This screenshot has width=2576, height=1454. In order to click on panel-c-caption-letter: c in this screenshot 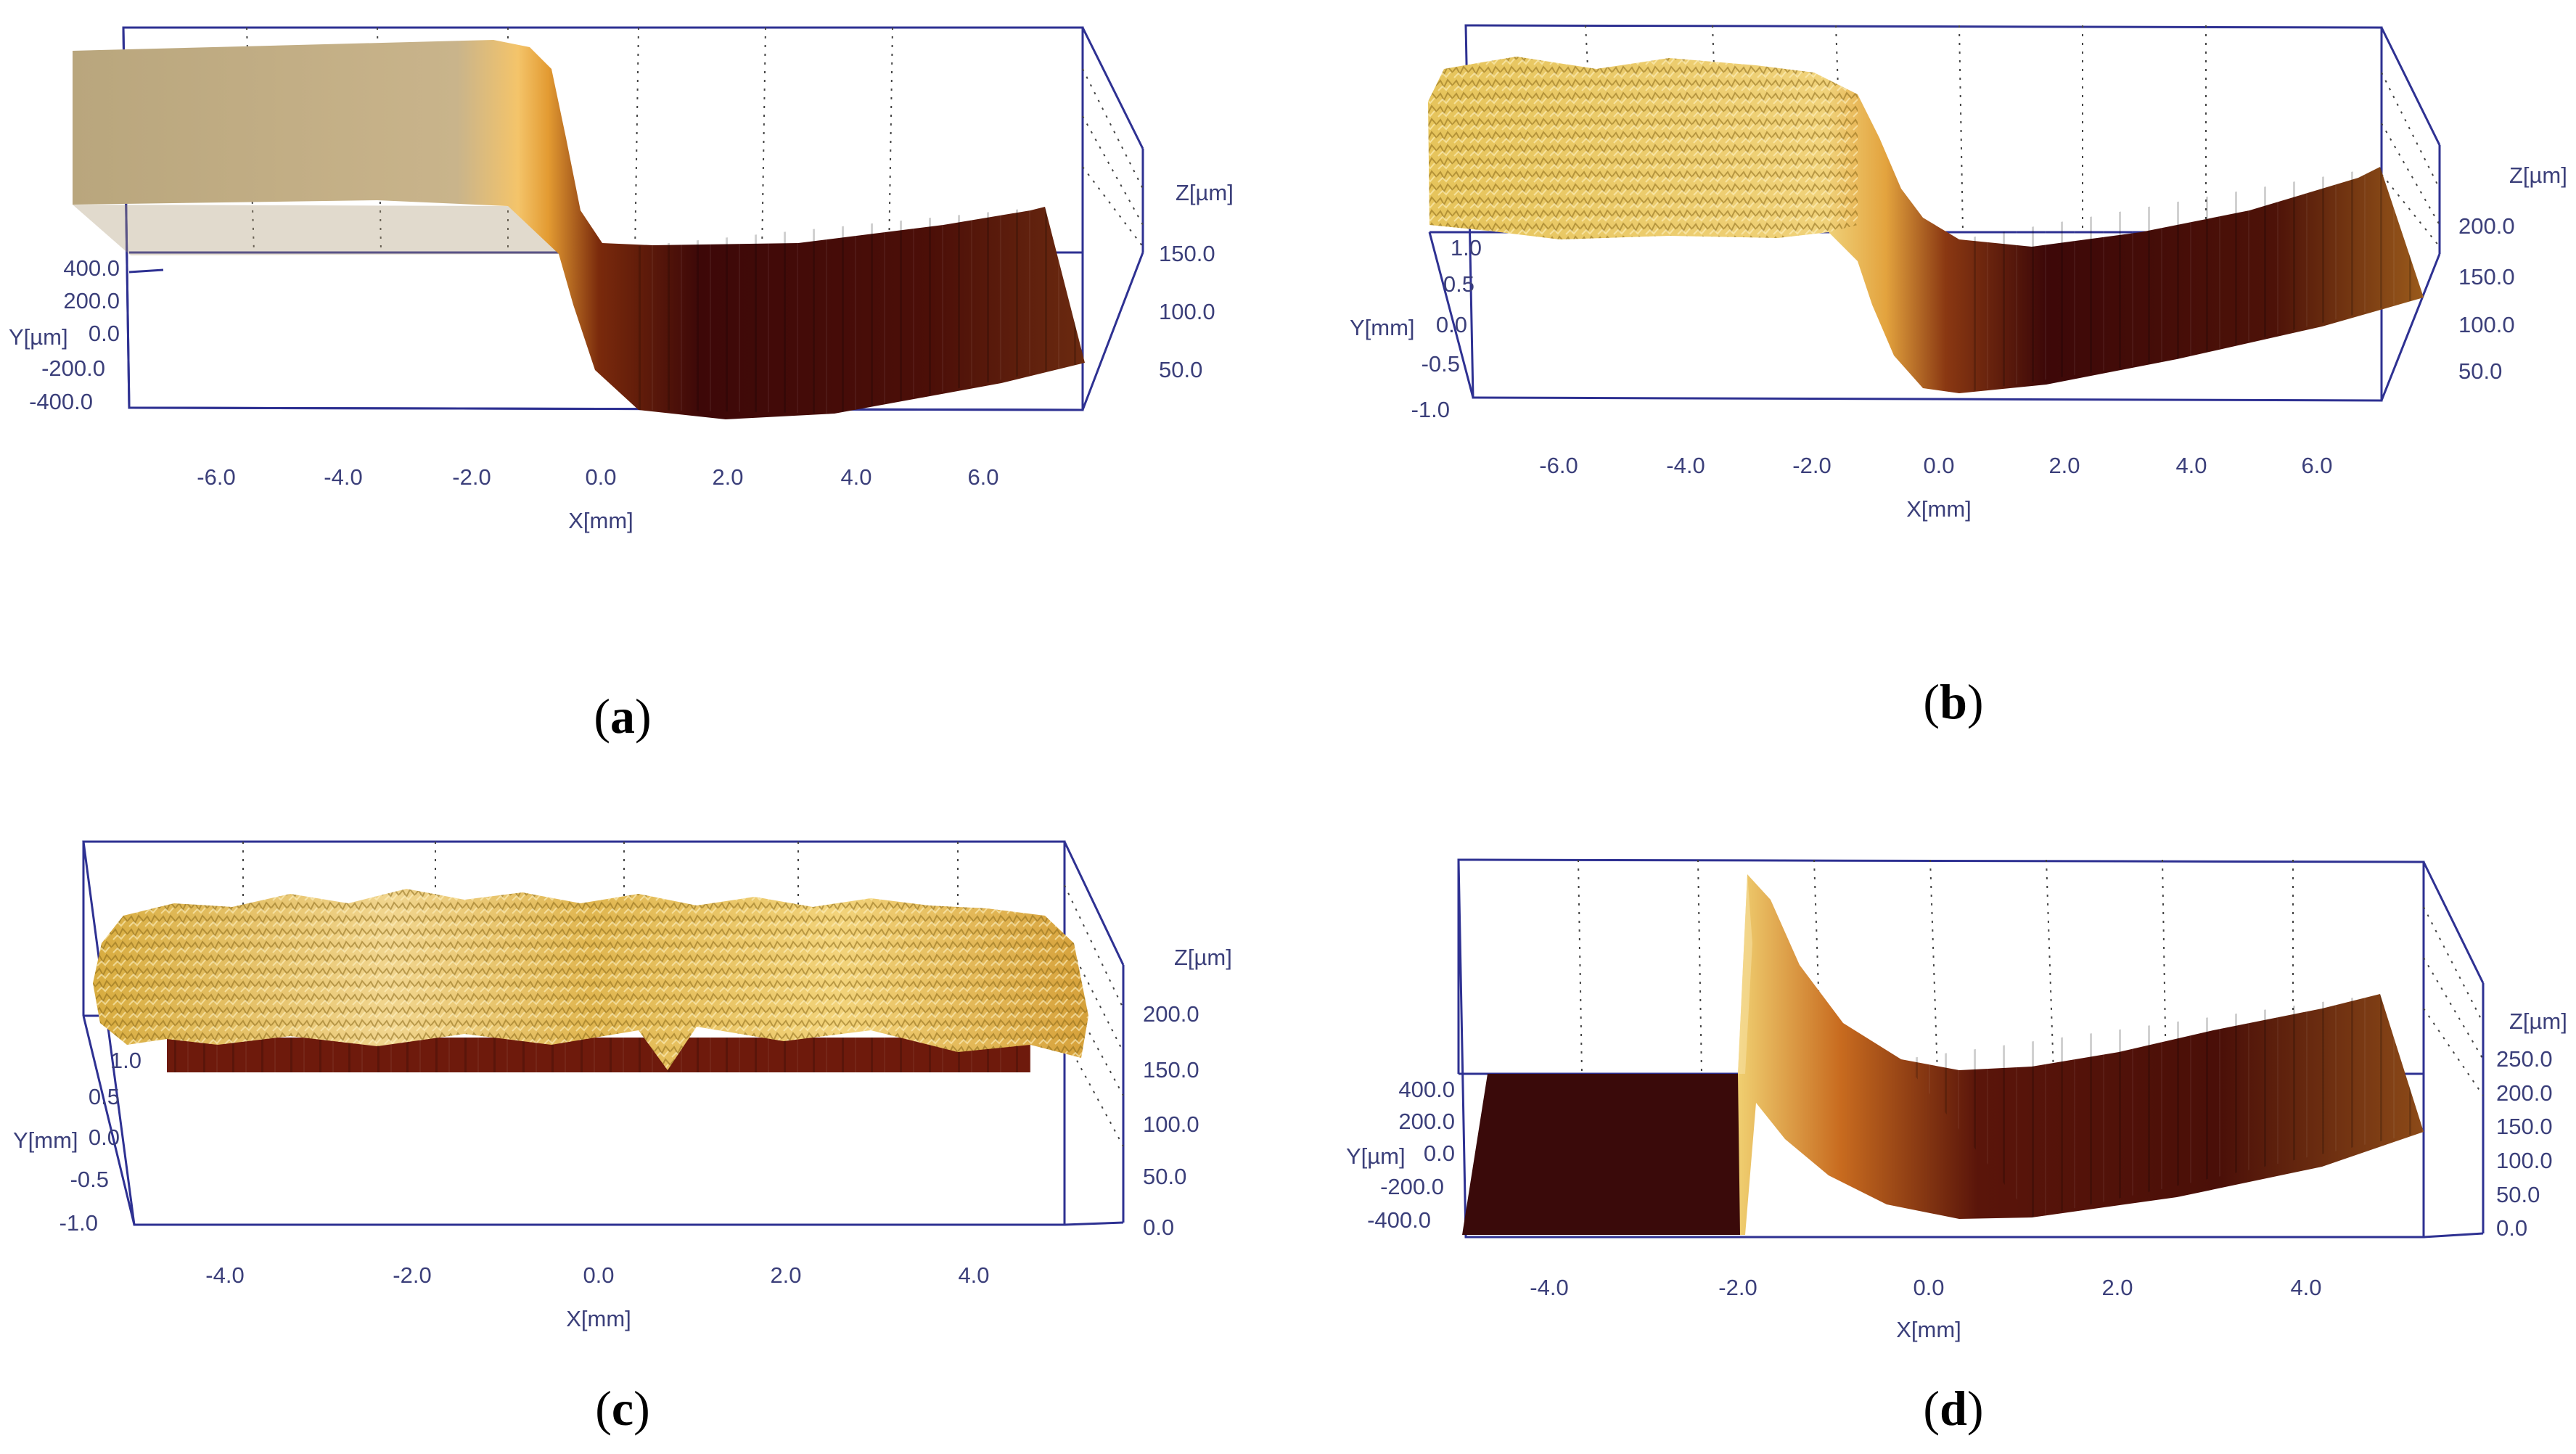, I will do `click(622, 1408)`.